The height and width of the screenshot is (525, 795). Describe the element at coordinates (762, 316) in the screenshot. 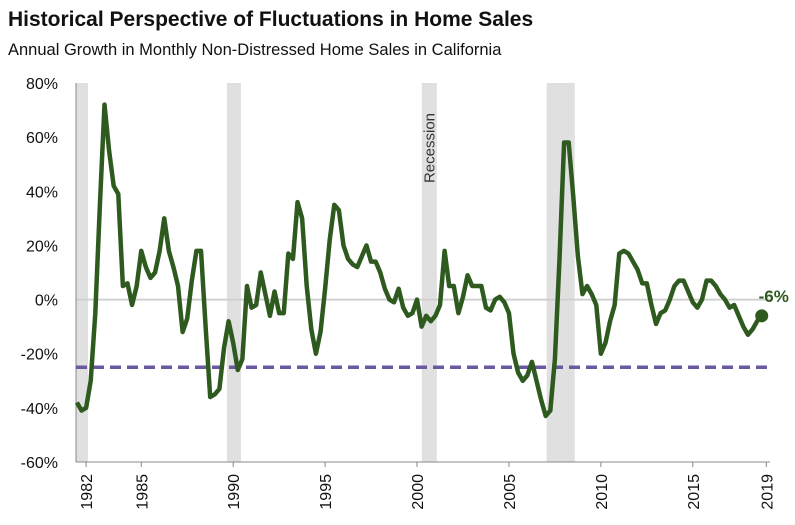

I see `end-point` at that location.